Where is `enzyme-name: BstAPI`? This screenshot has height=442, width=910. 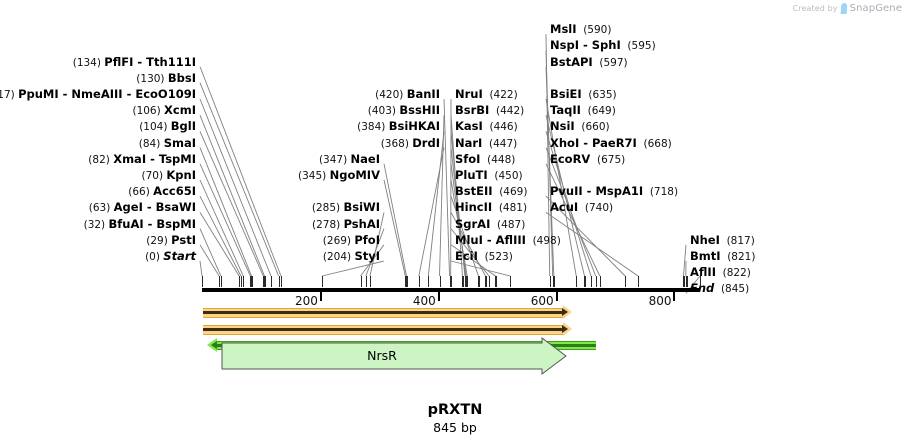 enzyme-name: BstAPI is located at coordinates (571, 61).